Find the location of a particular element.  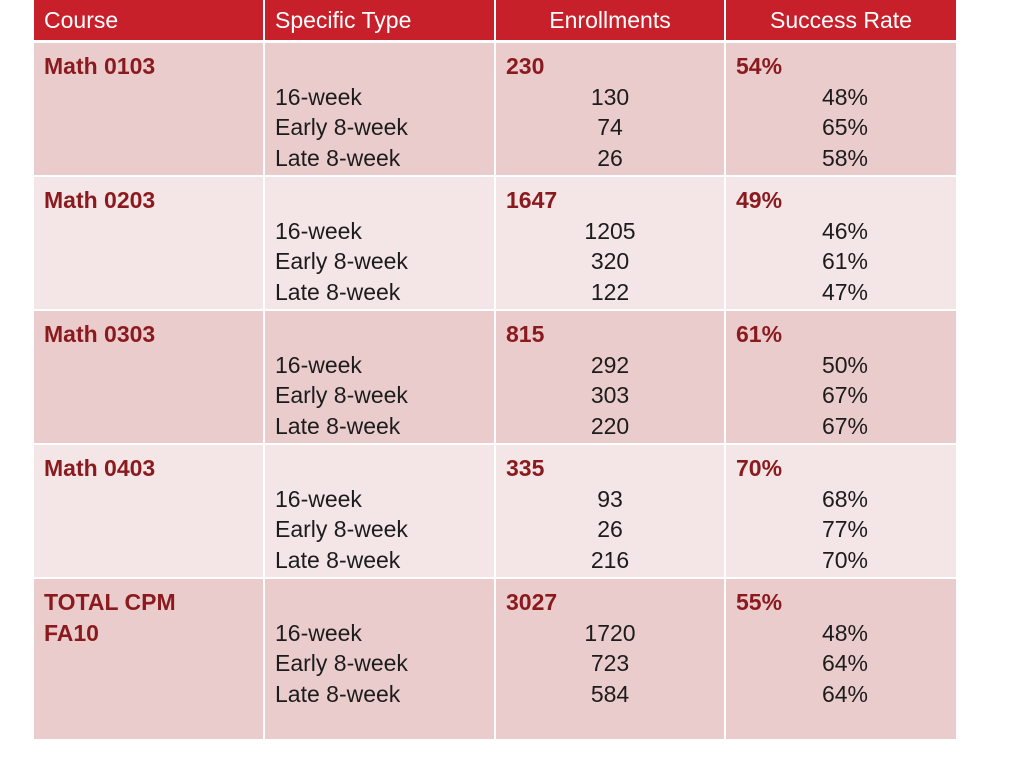

course-name: Math 0403 is located at coordinates (100, 468).